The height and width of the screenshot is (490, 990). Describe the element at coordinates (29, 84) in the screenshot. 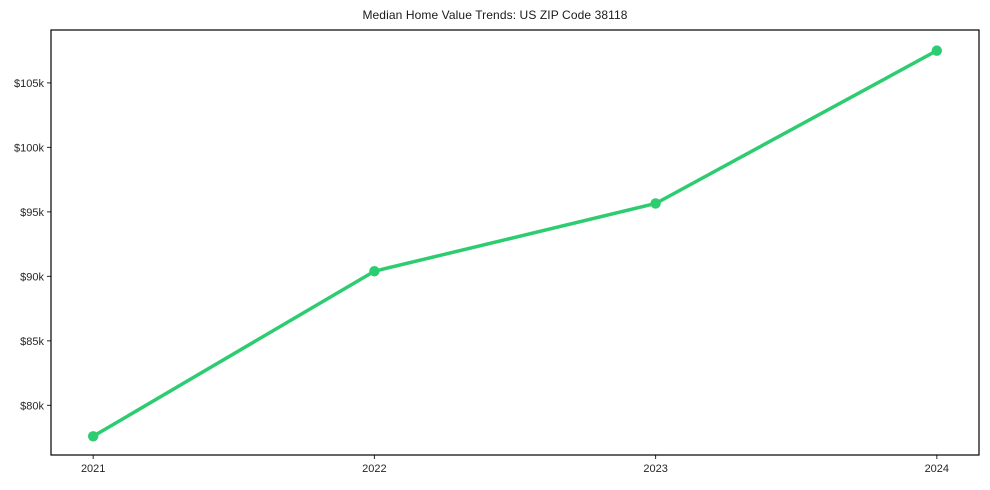

I see `y-tick-label: $105k` at that location.